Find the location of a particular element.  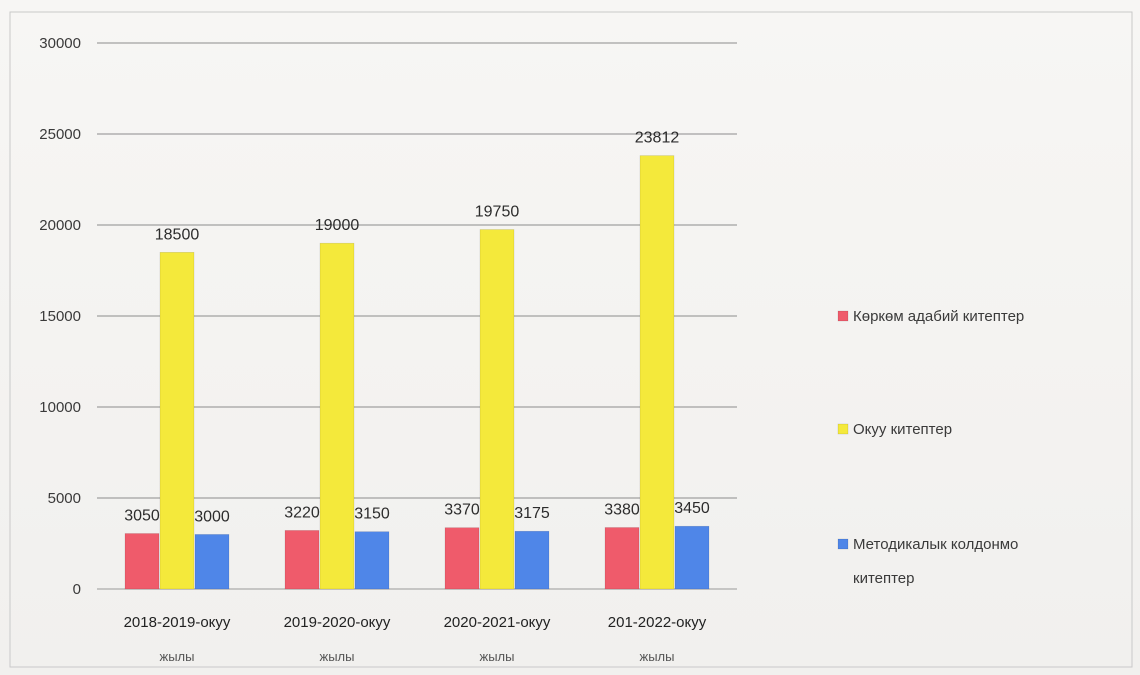

data-label: 3370 is located at coordinates (462, 510).